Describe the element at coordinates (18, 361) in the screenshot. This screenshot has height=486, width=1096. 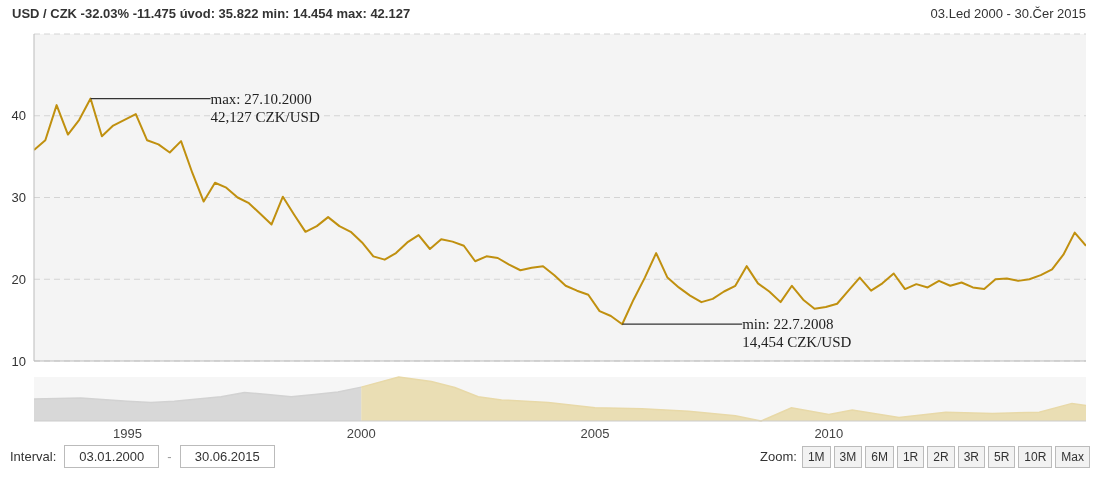
I see `y-tick-label: 10` at that location.